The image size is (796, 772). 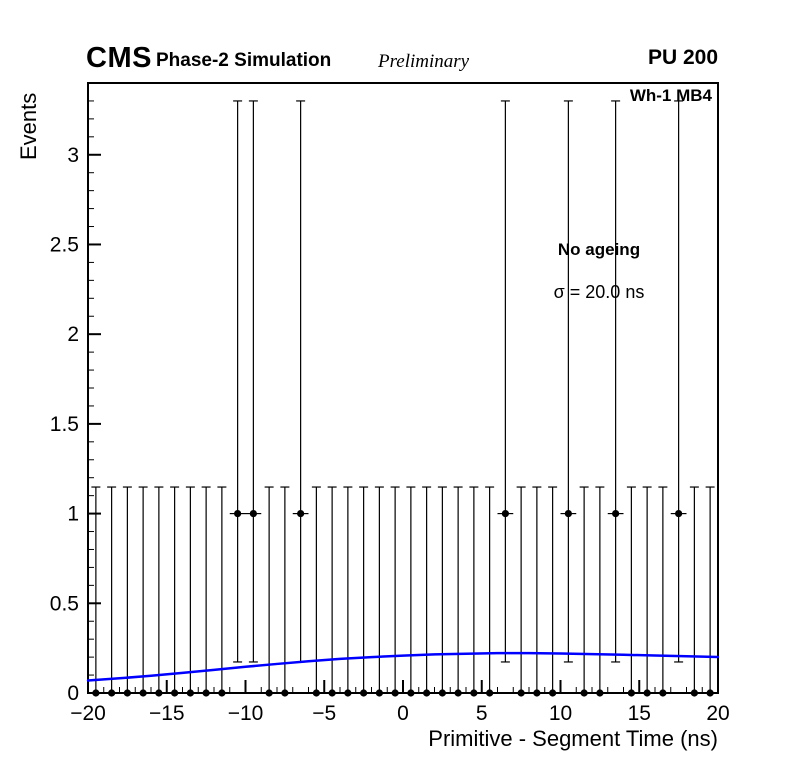 What do you see at coordinates (599, 292) in the screenshot?
I see `sigma-annotation: σ = 20.0 ns` at bounding box center [599, 292].